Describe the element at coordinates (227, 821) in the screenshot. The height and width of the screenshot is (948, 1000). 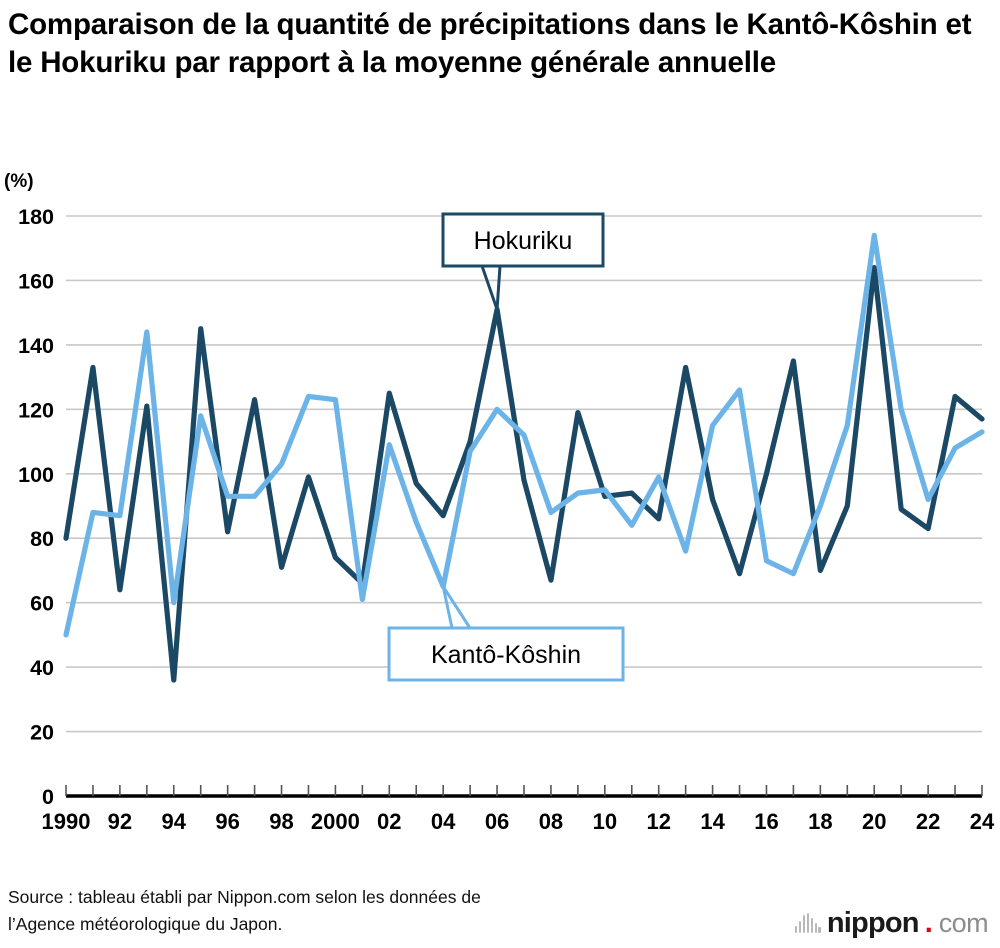
I see `x-tick-96: 96` at that location.